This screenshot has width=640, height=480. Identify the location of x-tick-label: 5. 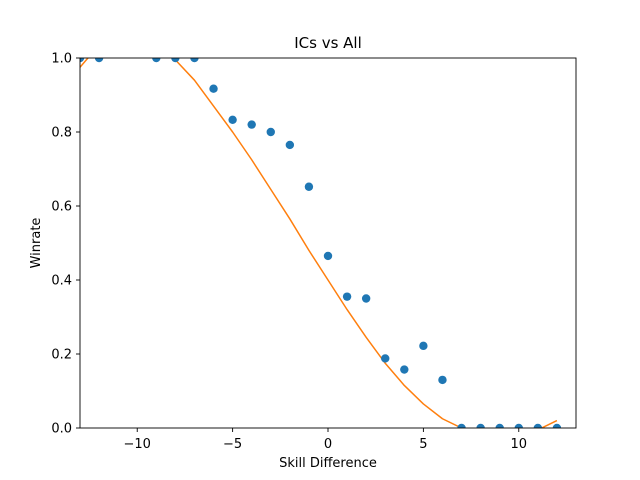
(423, 444).